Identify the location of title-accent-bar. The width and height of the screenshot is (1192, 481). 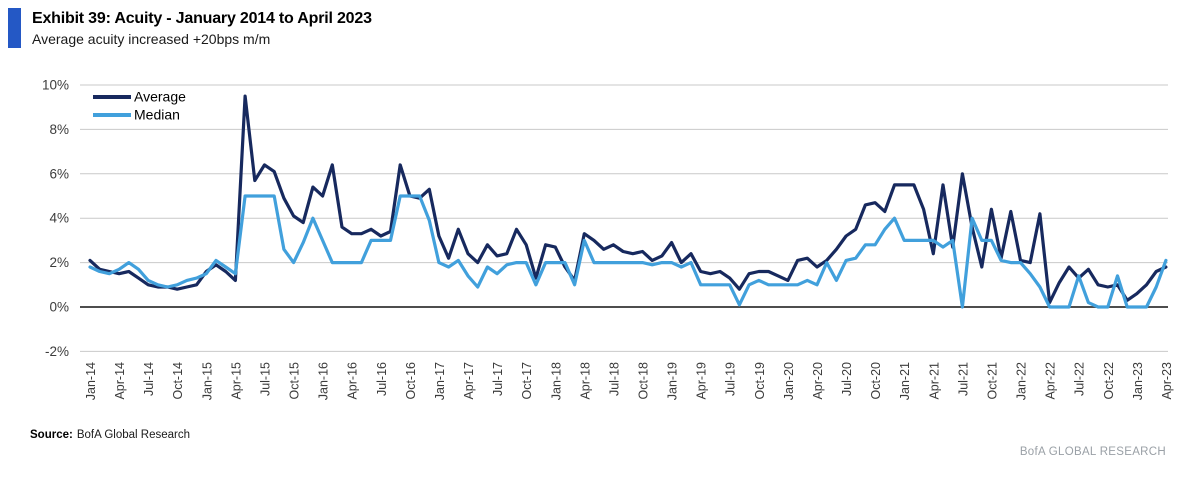
(14, 28).